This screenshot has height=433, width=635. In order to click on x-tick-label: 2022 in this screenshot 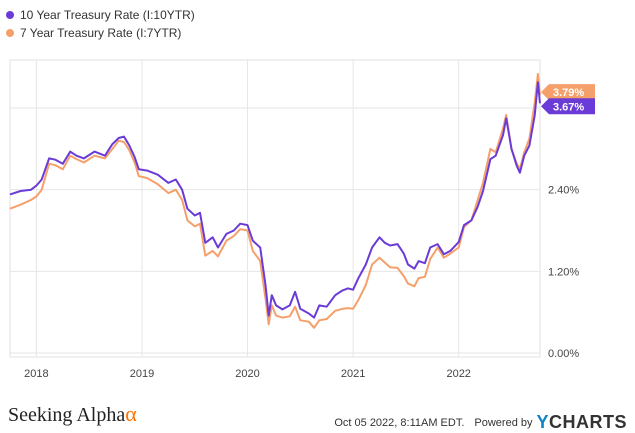, I will do `click(458, 374)`.